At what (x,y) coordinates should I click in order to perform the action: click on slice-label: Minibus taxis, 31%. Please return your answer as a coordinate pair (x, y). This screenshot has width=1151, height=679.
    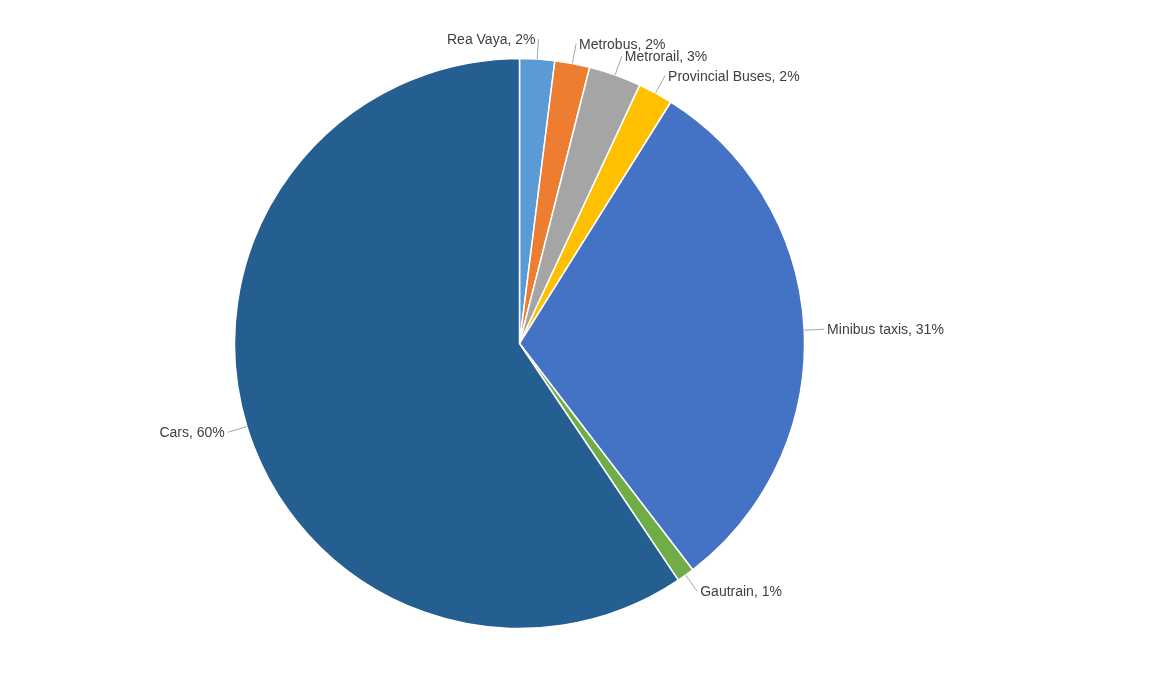
    Looking at the image, I should click on (885, 329).